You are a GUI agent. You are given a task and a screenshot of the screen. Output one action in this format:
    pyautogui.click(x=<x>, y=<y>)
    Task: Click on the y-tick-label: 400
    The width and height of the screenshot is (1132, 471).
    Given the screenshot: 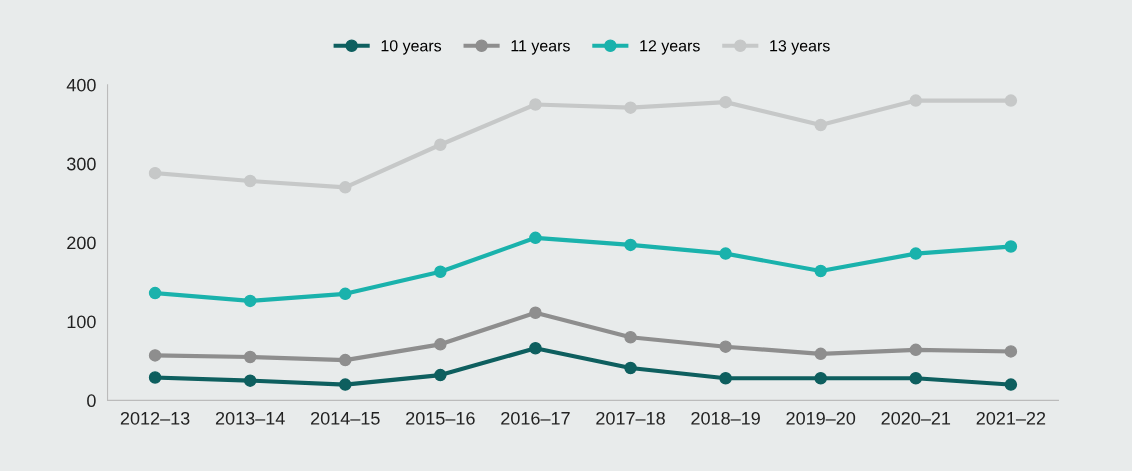 What is the action you would take?
    pyautogui.click(x=81, y=85)
    